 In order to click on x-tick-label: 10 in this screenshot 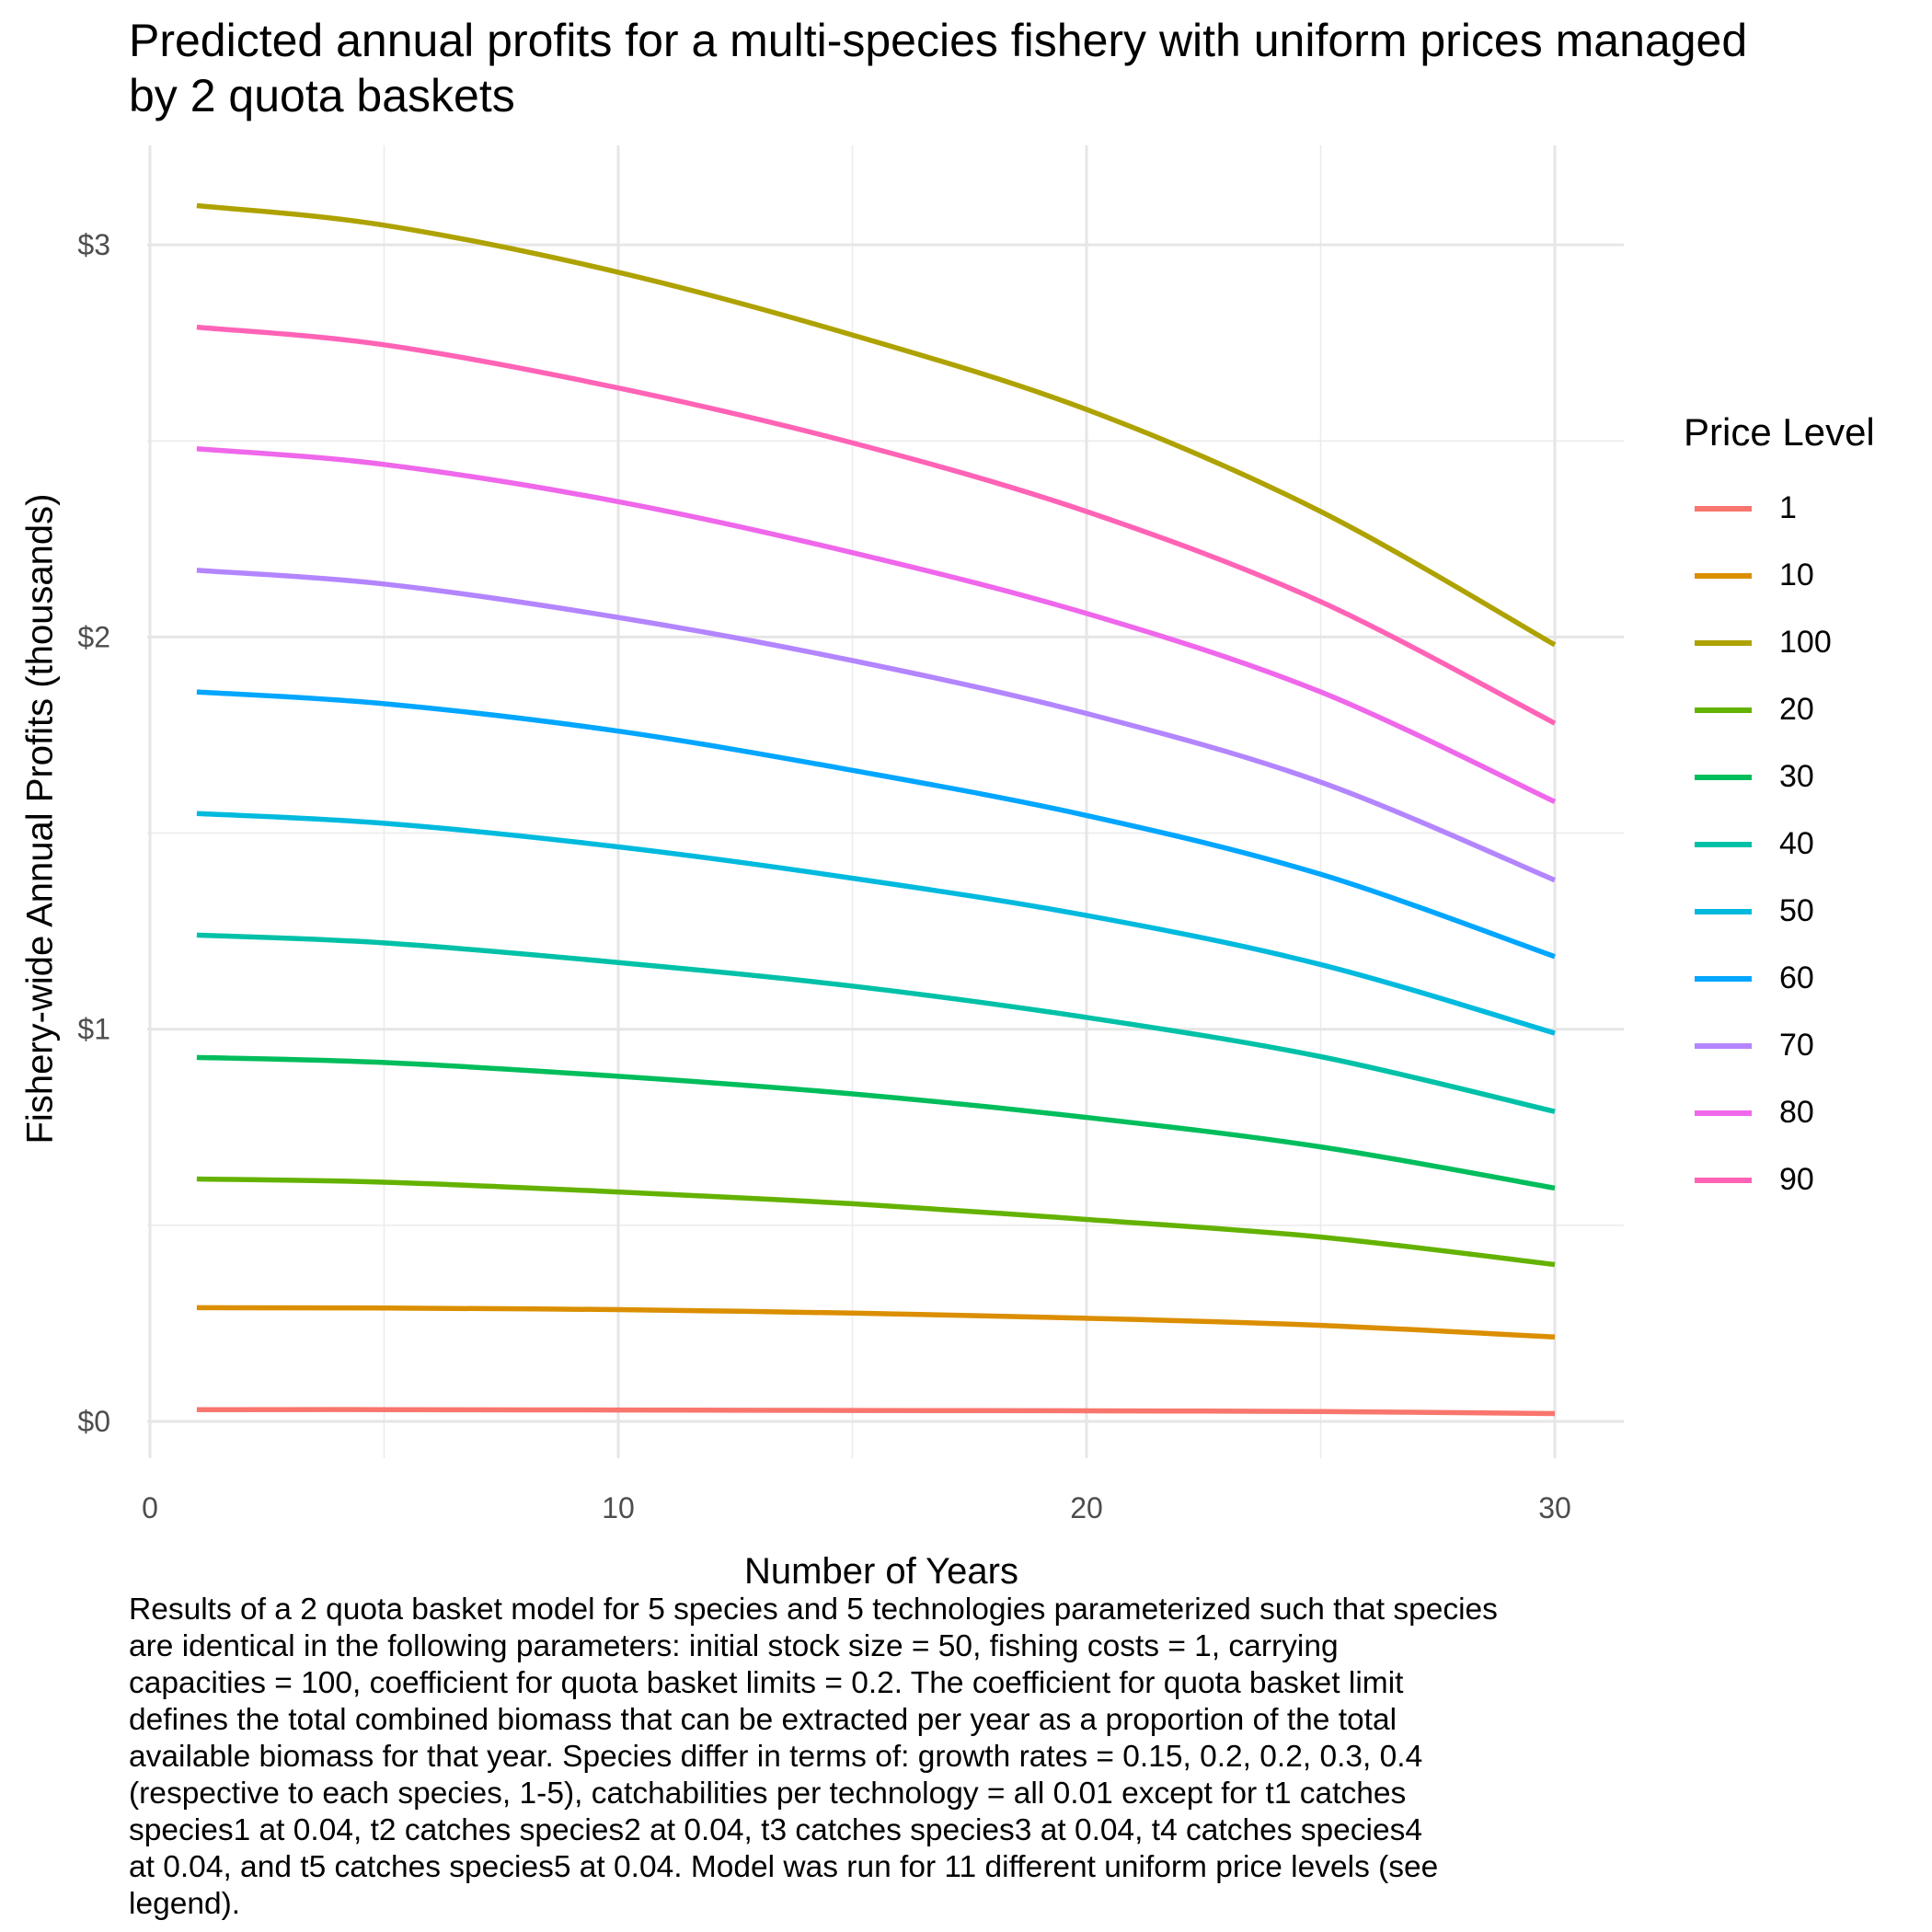, I will do `click(618, 1507)`.